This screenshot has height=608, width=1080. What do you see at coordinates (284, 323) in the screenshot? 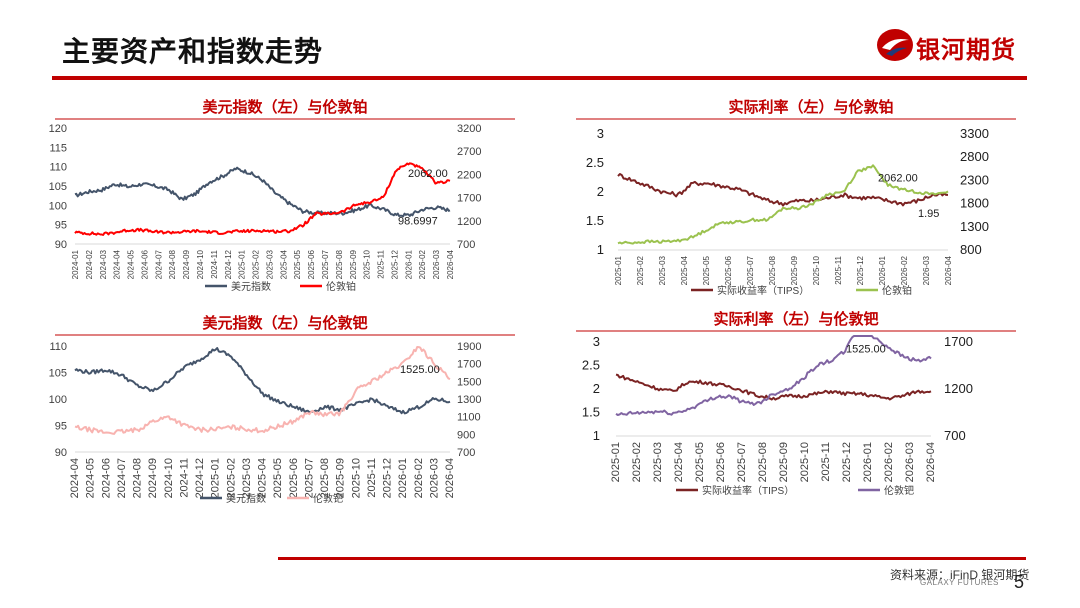
I see `chart-title: 美元指数（左）与伦敦钯` at bounding box center [284, 323].